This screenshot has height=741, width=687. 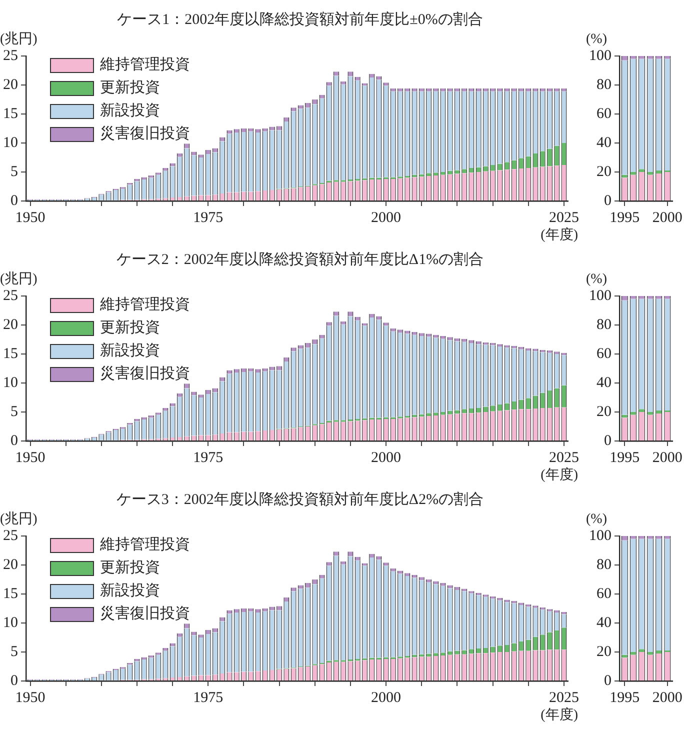 I want to click on chart-title: ケース3：2002年度以降総投資額対前年度比Δ2%の割合, so click(x=300, y=500).